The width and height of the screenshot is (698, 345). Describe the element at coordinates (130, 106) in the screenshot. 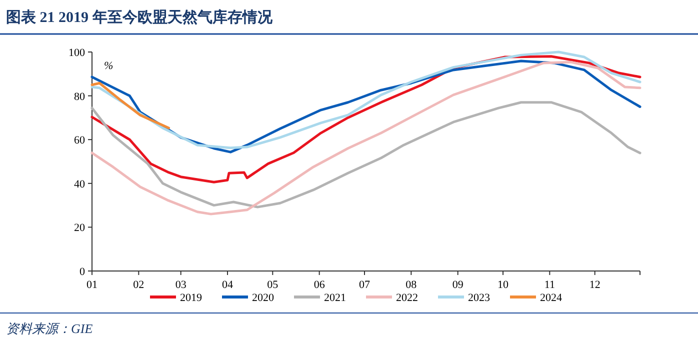

I see `line-series` at that location.